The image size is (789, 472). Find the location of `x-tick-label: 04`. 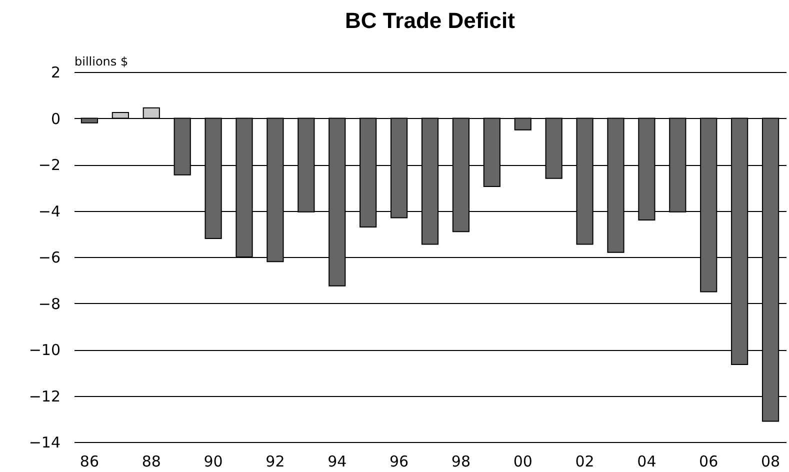

x-tick-label: 04 is located at coordinates (646, 461).